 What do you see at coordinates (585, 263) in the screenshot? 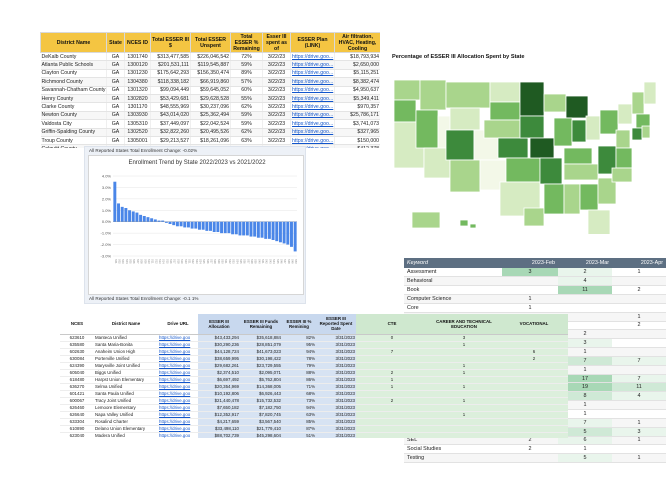
I see `month-column-header: 2023-Mar` at bounding box center [585, 263].